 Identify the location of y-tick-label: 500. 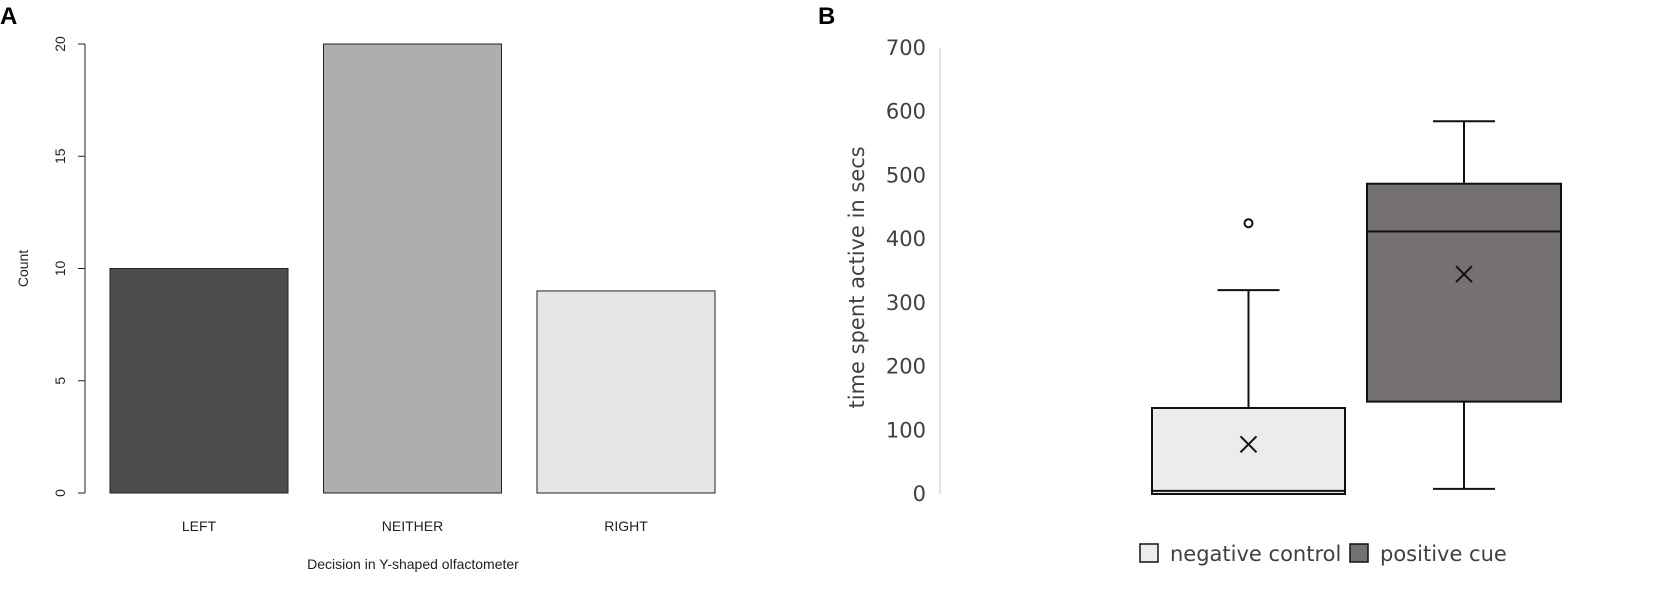
(906, 175).